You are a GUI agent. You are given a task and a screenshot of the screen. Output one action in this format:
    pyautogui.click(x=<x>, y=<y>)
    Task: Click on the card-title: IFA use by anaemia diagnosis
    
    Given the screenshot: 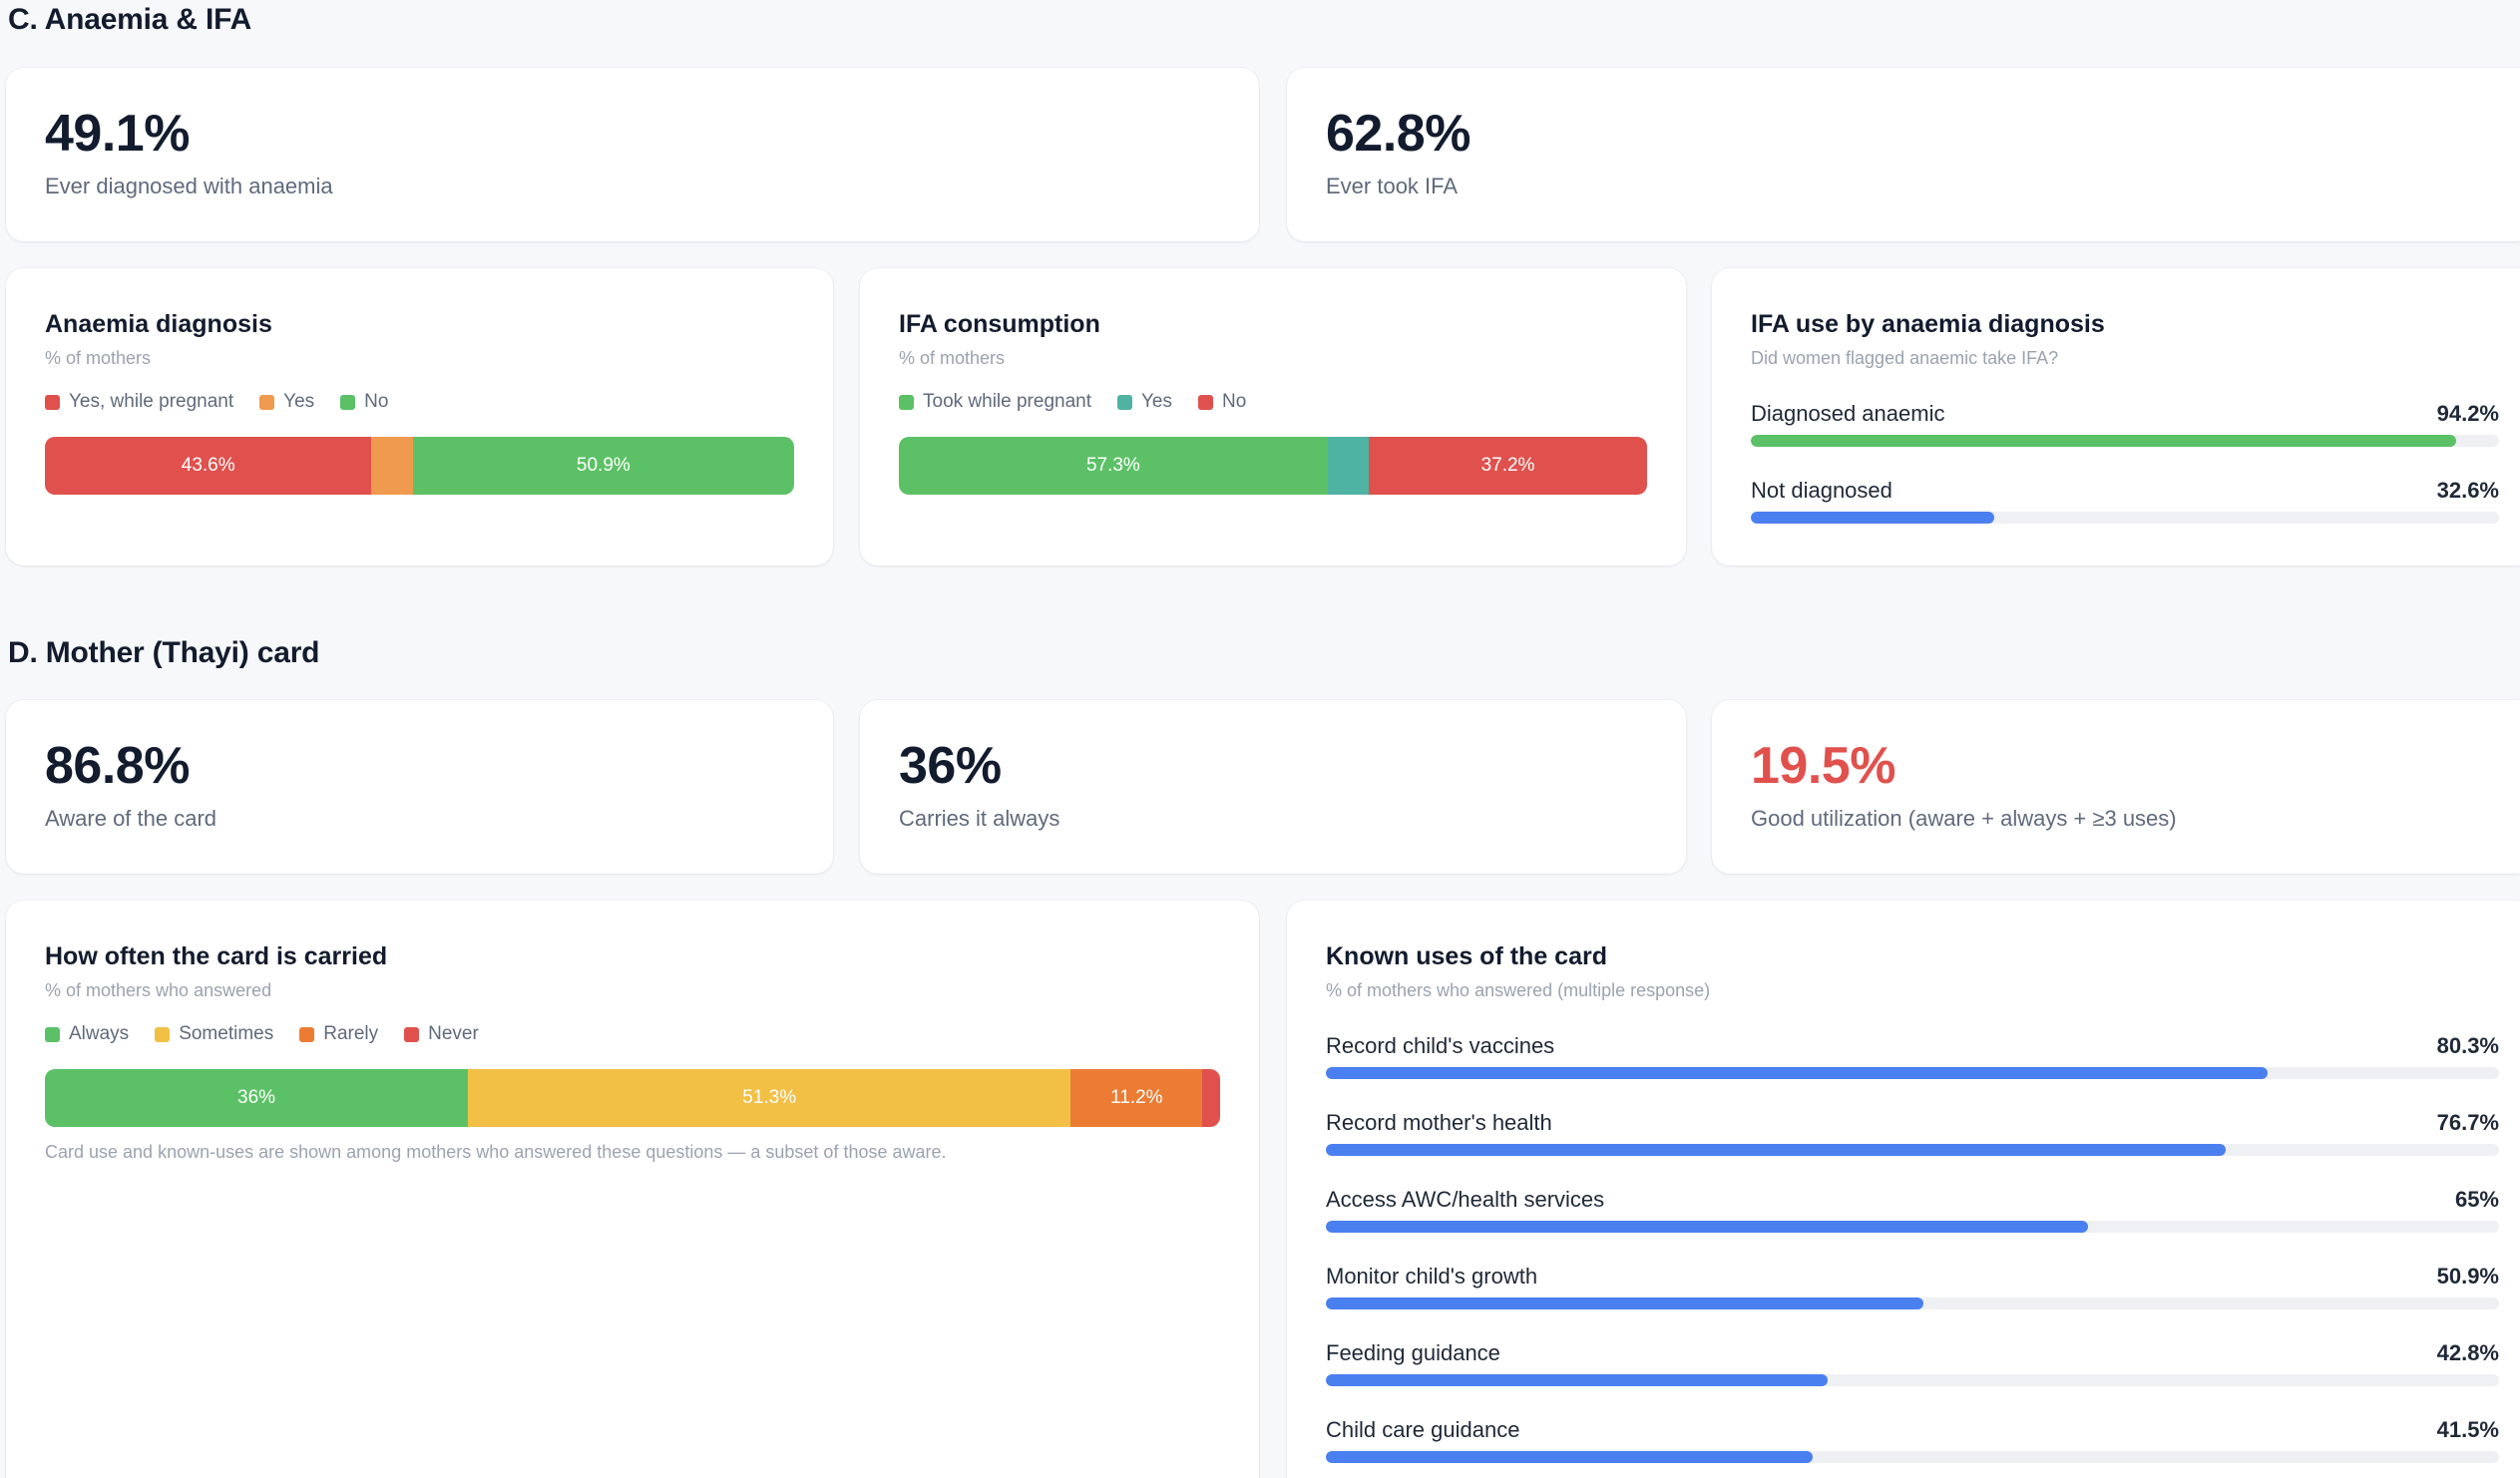 What is the action you would take?
    pyautogui.click(x=1928, y=324)
    